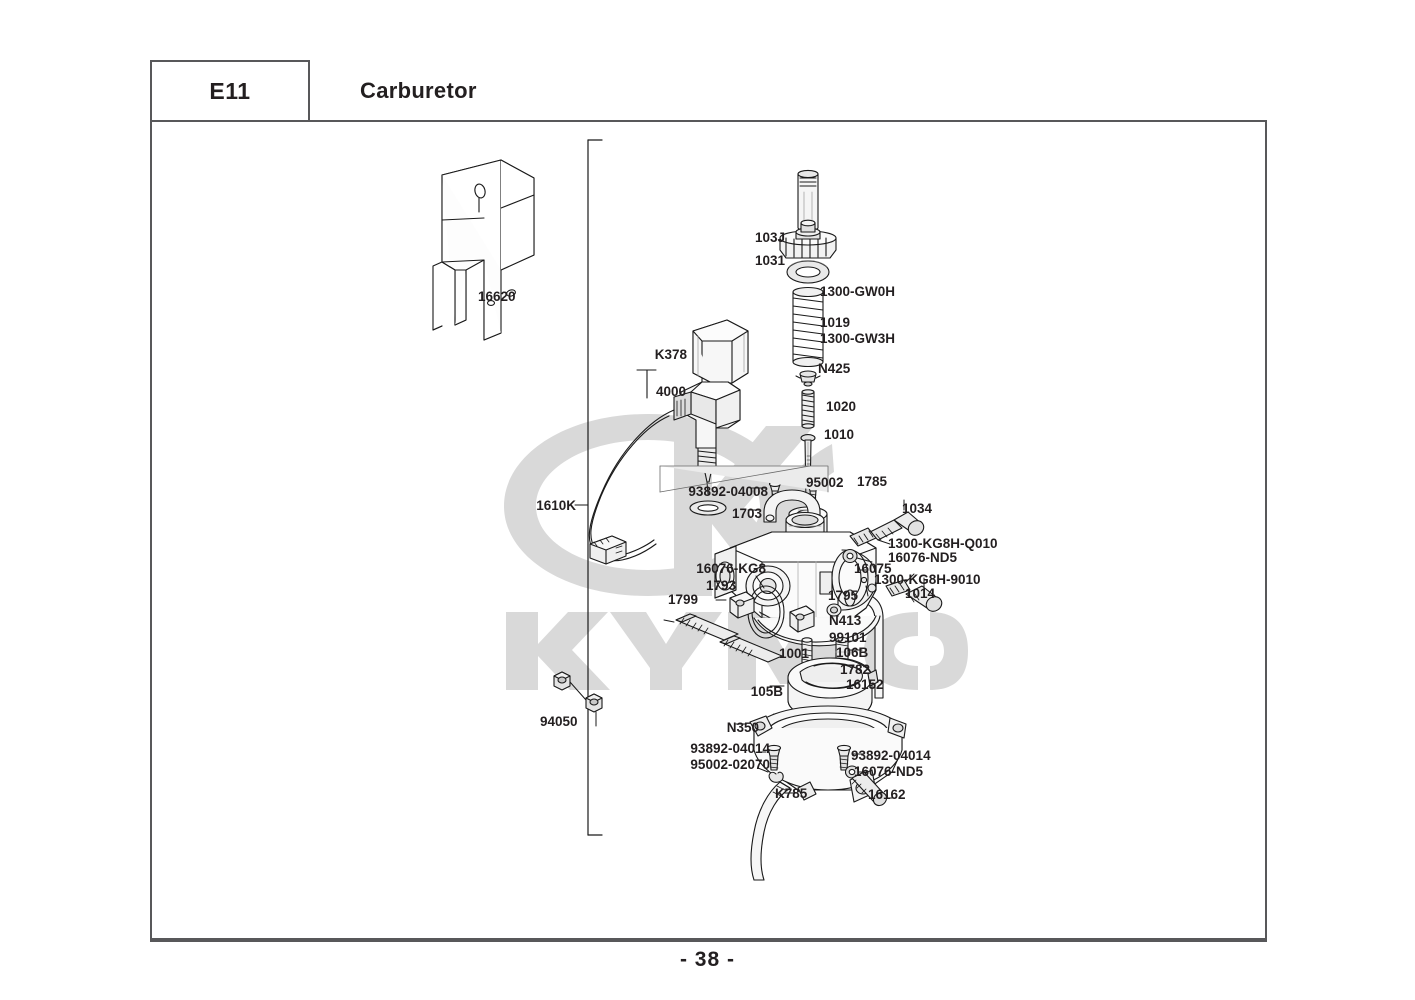  Describe the element at coordinates (720, 585) in the screenshot. I see `part-label-1793: 1793` at that location.